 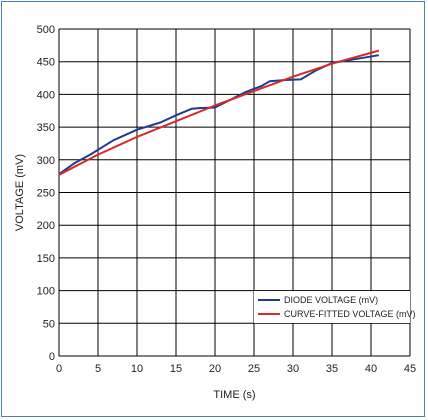 What do you see at coordinates (46, 226) in the screenshot?
I see `y-tick-label: 200` at bounding box center [46, 226].